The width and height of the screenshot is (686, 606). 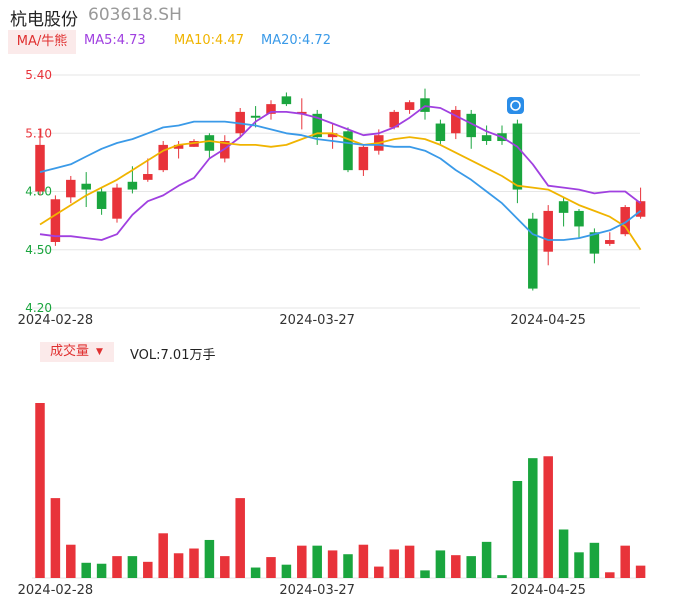 I want to click on volume-readout: VOL:7.01万手, so click(x=173, y=355).